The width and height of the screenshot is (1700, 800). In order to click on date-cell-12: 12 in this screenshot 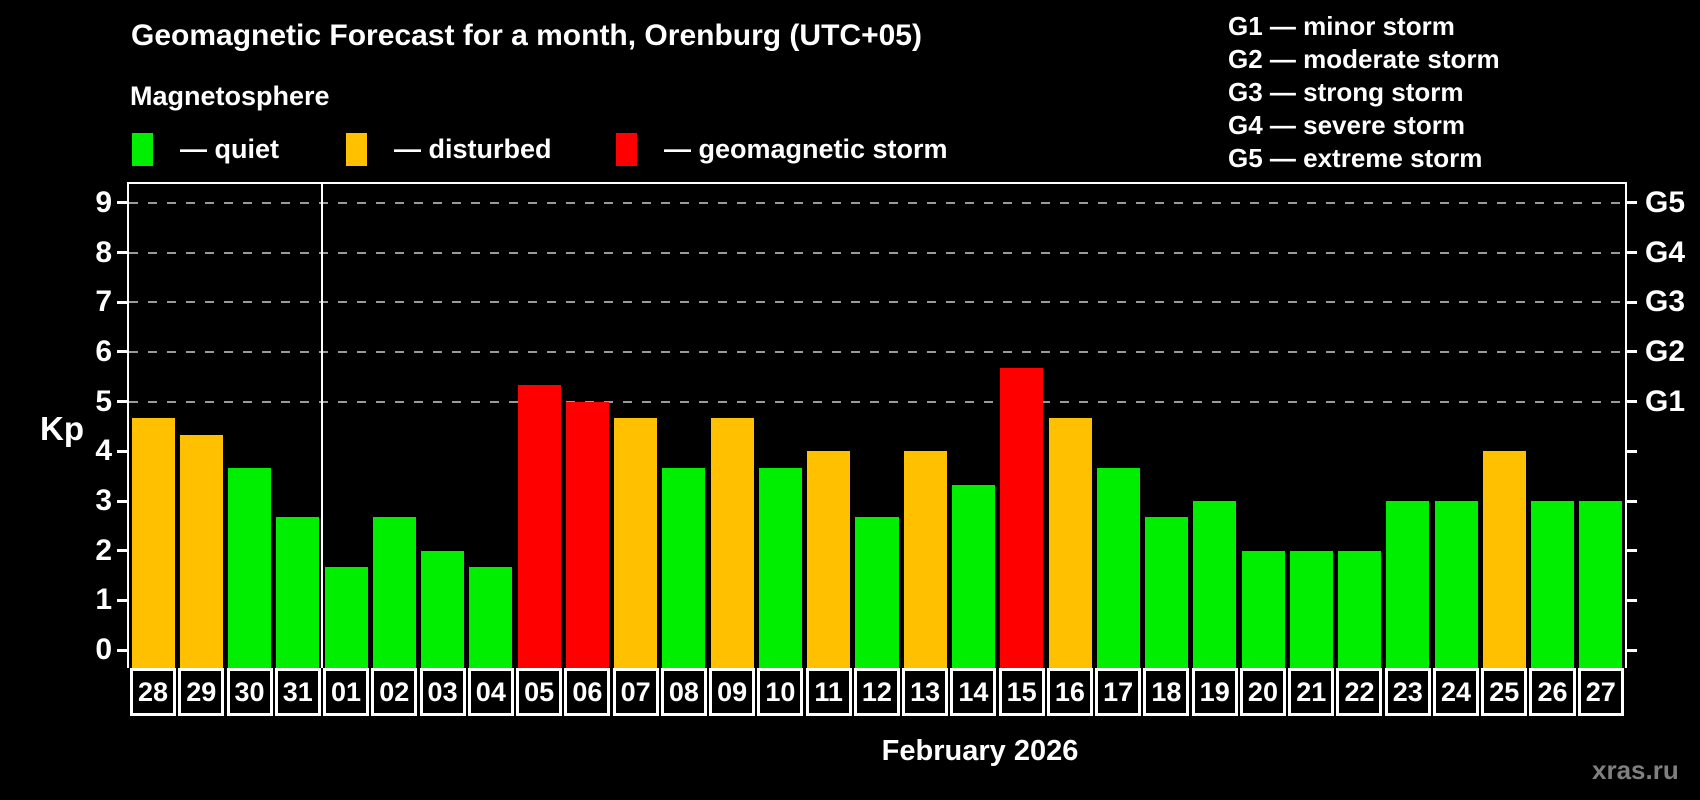, I will do `click(876, 692)`.